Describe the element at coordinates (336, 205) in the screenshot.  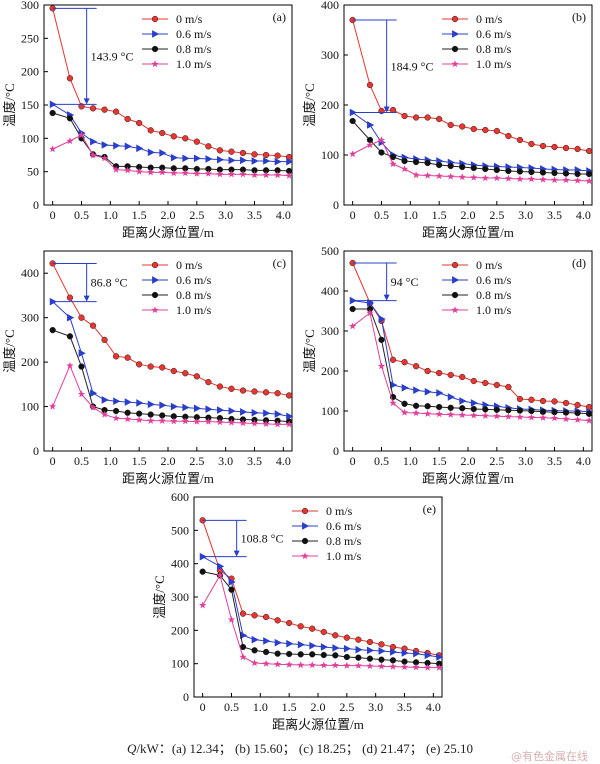
I see `y-tick-label: 0` at that location.